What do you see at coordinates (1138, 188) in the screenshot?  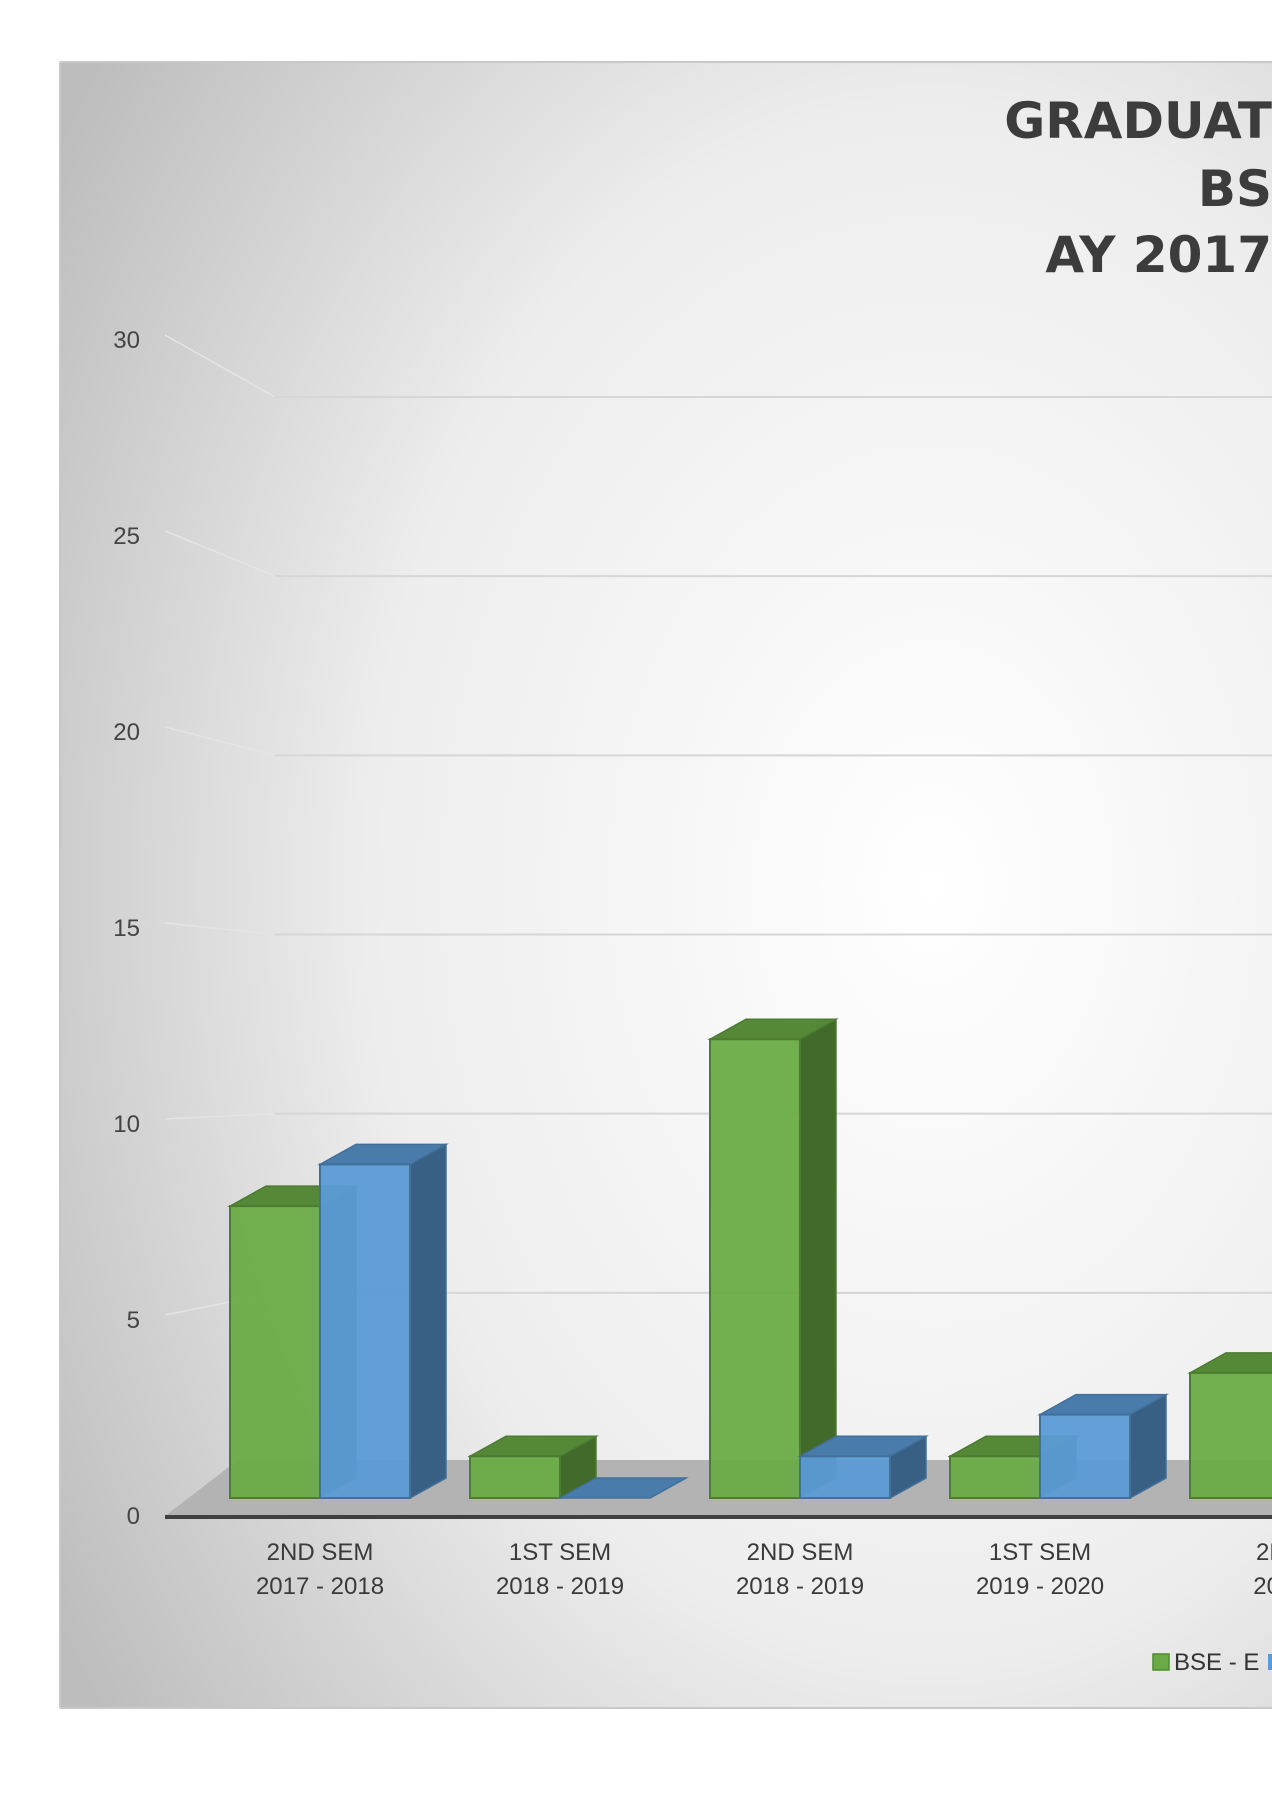 I see `chart-title: GRADUAT BS AY 2017` at bounding box center [1138, 188].